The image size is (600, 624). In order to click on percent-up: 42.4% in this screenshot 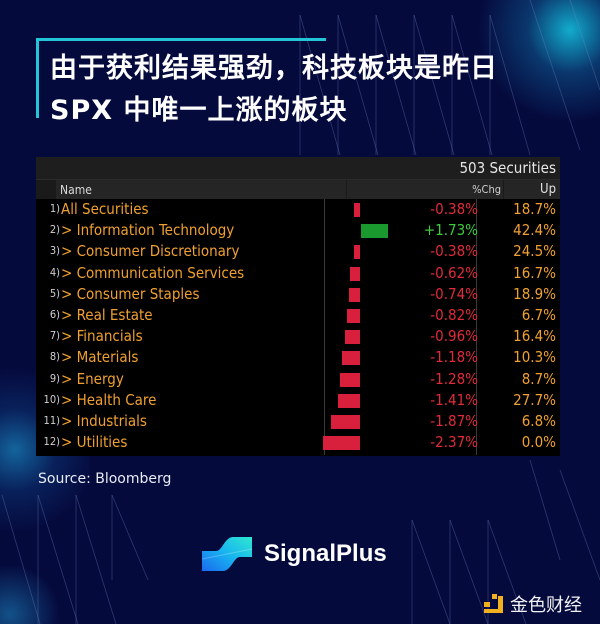, I will do `click(534, 230)`.